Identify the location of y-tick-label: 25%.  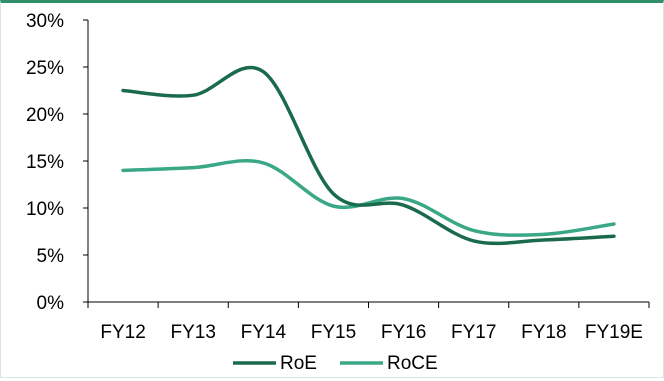
(45, 68).